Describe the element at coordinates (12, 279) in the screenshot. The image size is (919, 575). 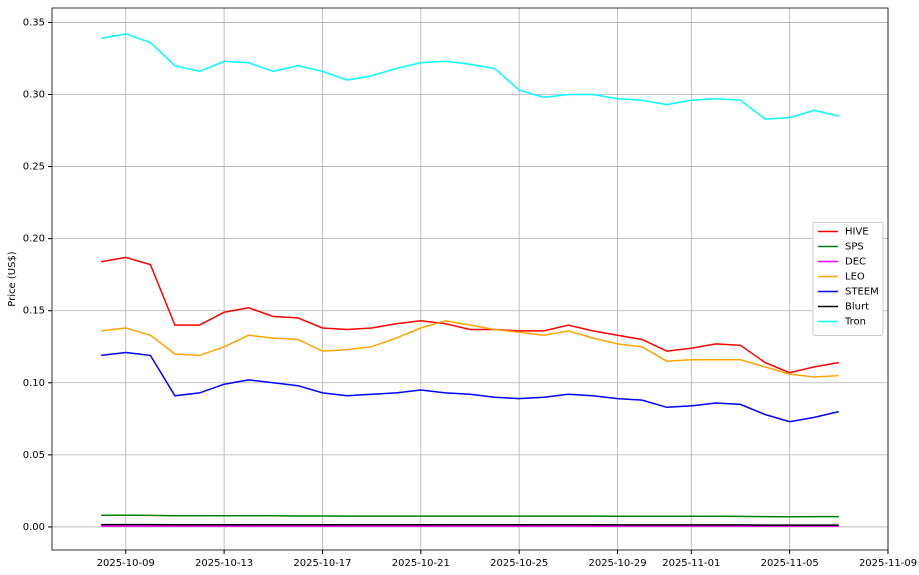
I see `y-axis-label: Price (US$)` at that location.